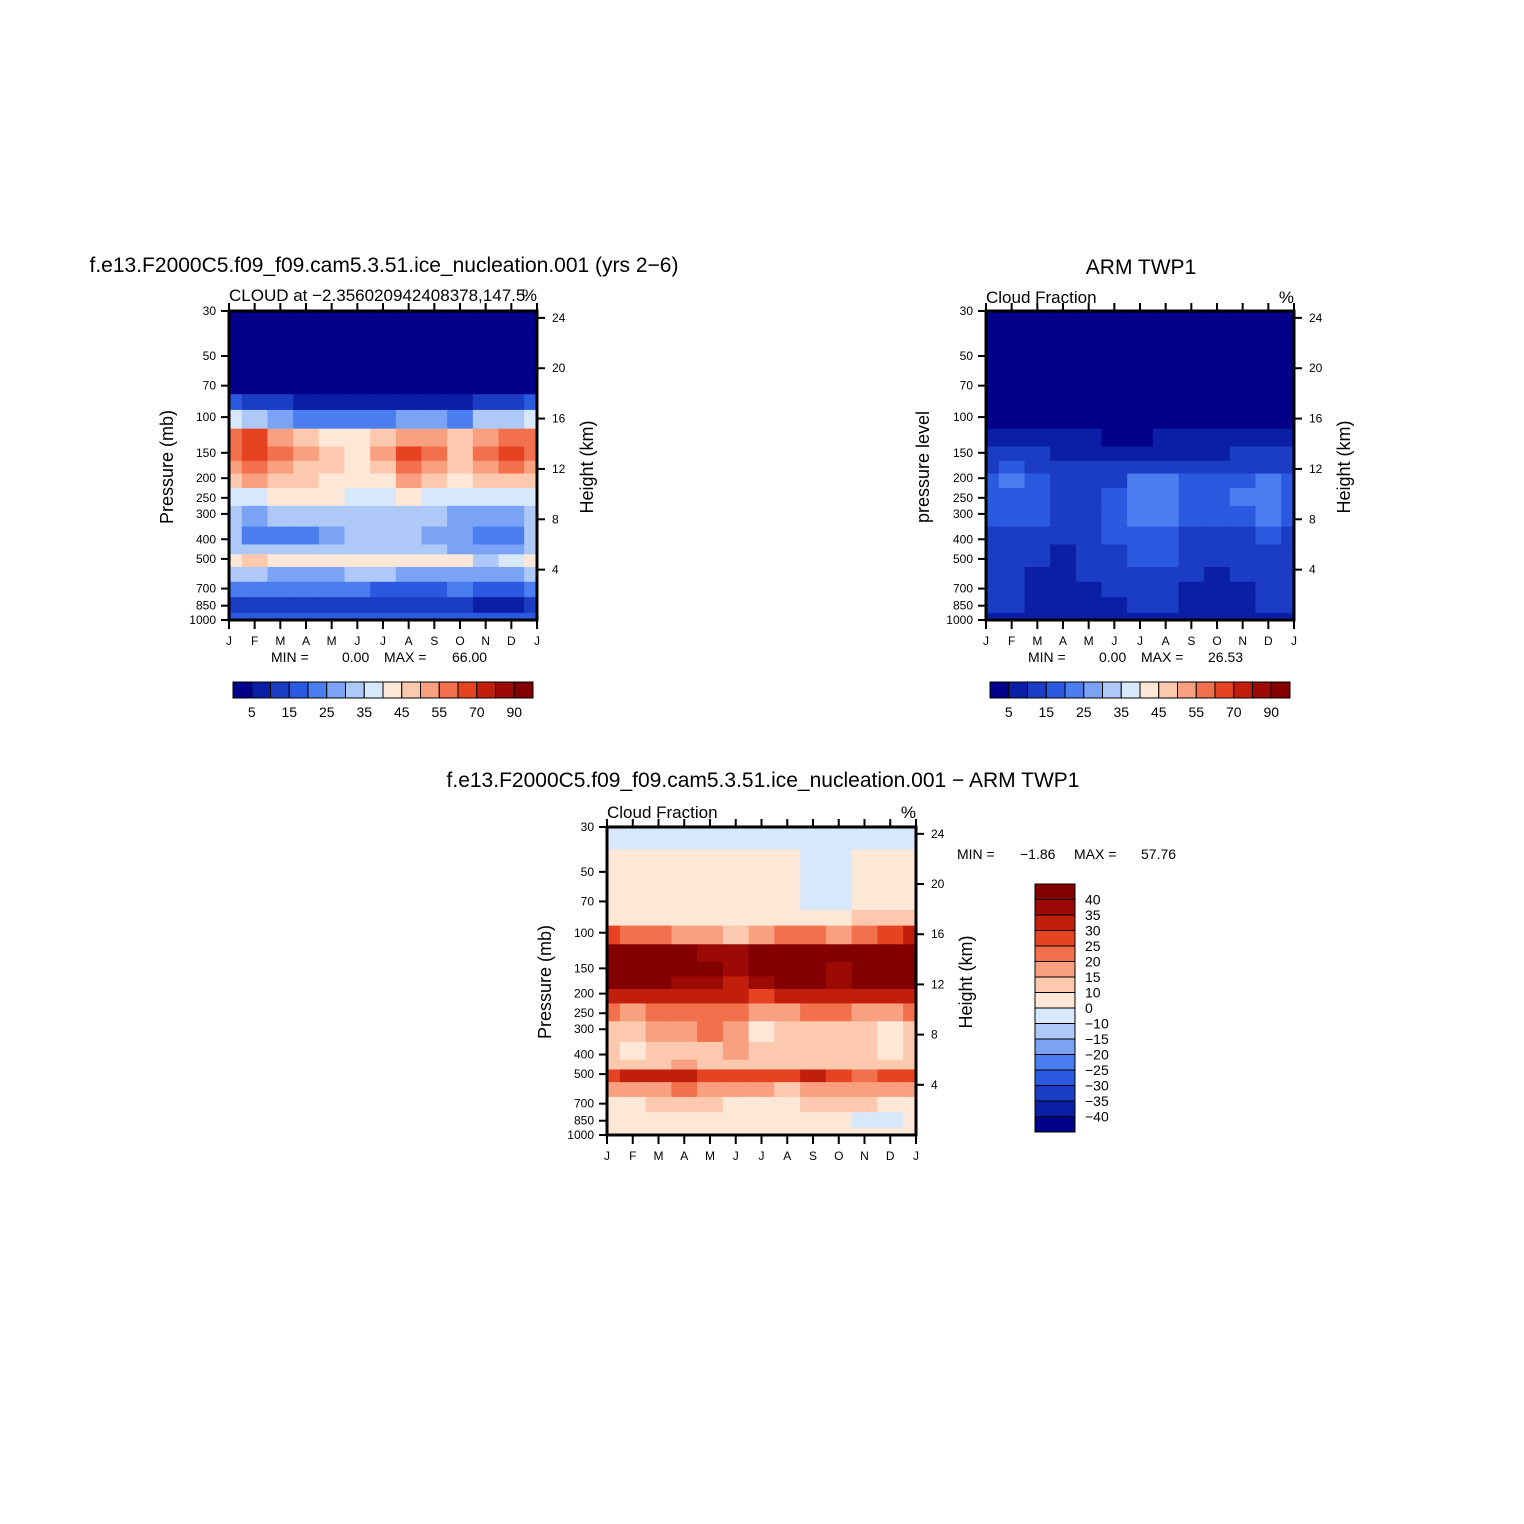 This screenshot has width=1524, height=1524. I want to click on panel-diff-unit: %, so click(908, 812).